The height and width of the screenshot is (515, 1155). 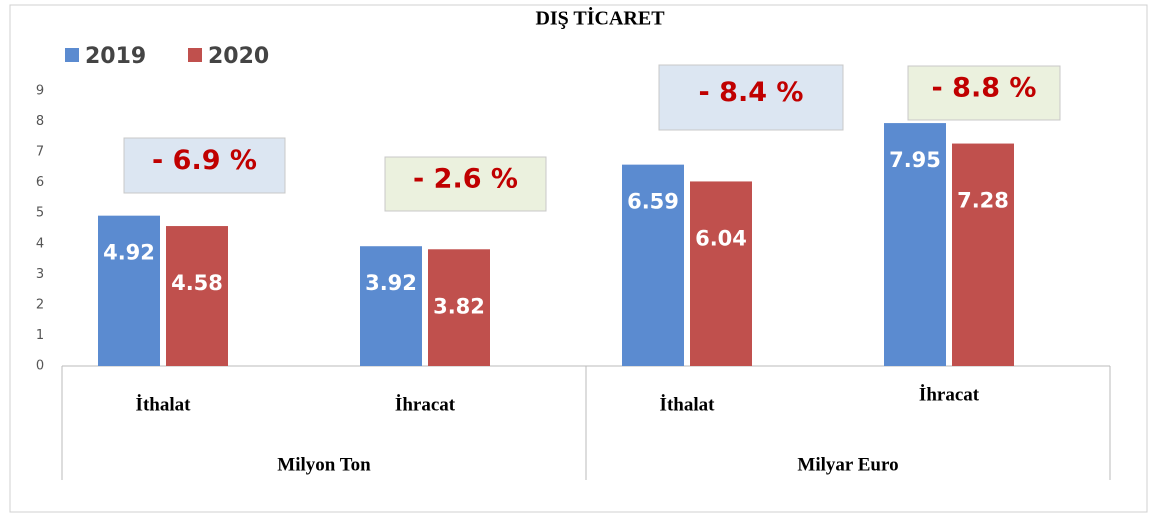 I want to click on data-label: 7.95, so click(x=915, y=160).